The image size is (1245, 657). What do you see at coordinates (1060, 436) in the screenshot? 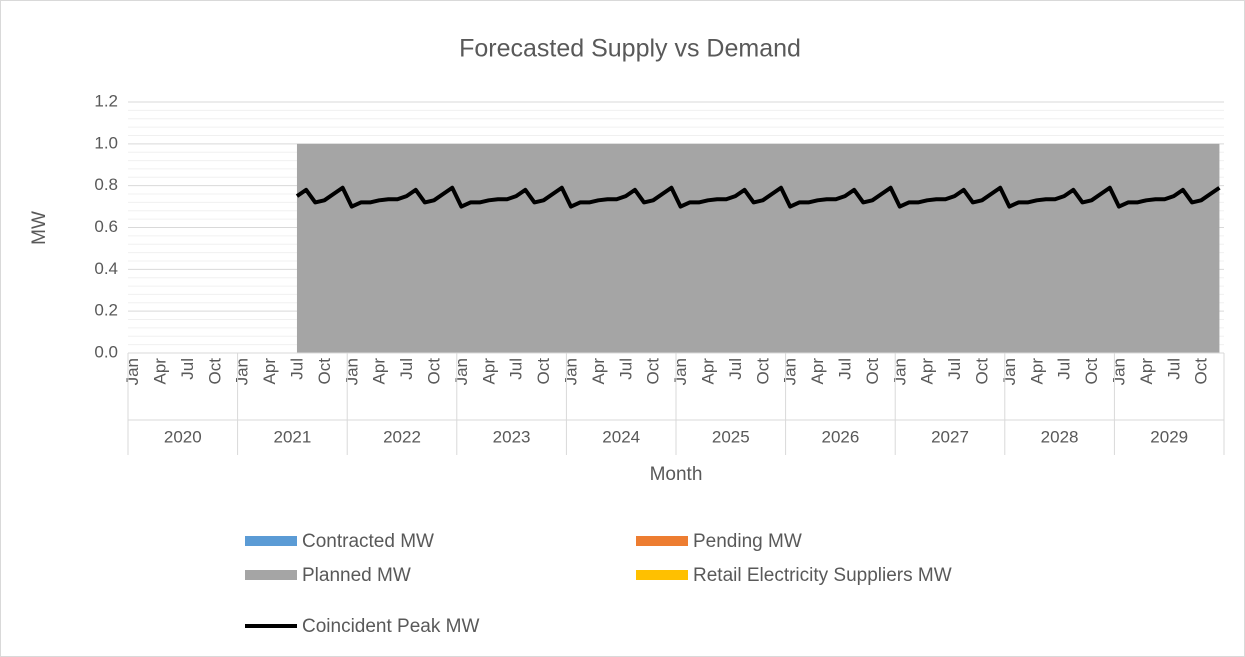
I see `x-group-label: 2028` at bounding box center [1060, 436].